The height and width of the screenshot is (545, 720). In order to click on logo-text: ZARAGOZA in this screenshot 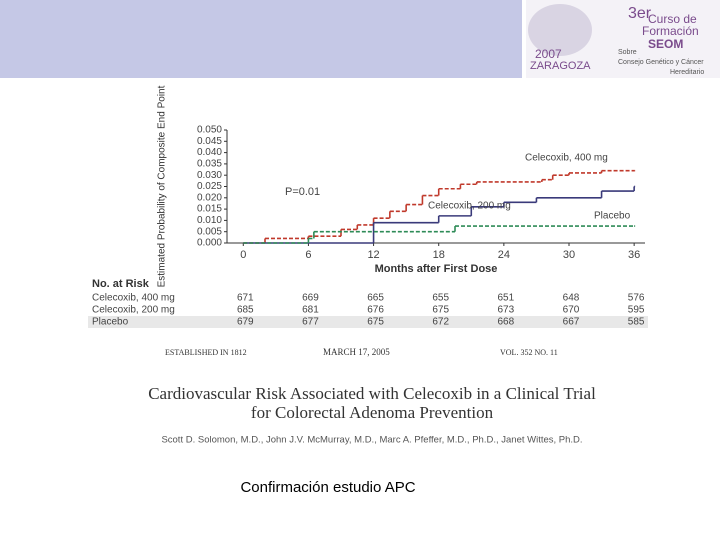, I will do `click(560, 66)`.